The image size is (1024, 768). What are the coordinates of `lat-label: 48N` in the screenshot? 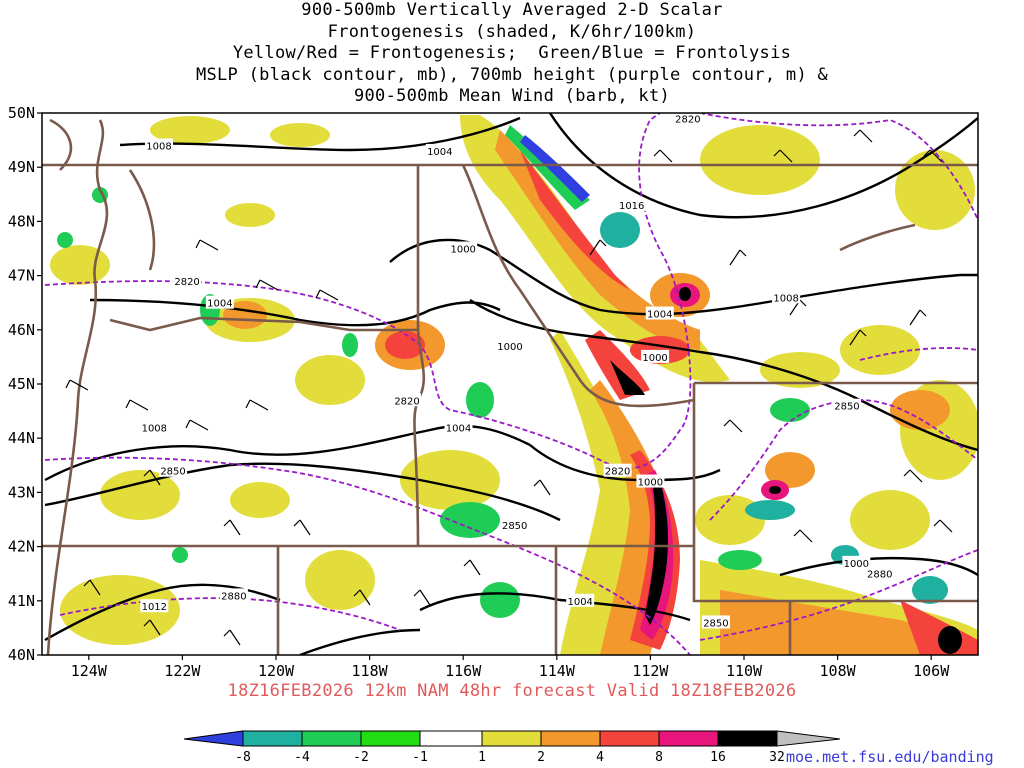 It's located at (21, 221).